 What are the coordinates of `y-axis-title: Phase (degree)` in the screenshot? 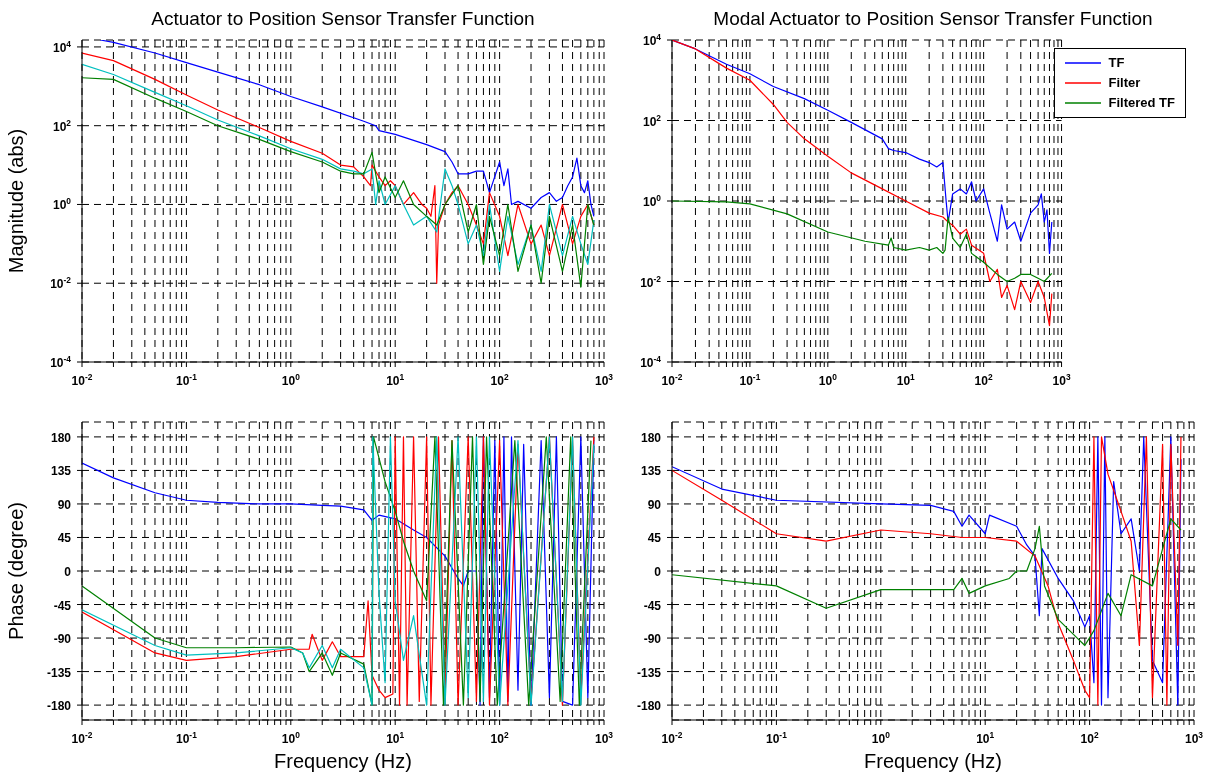 It's located at (16, 571).